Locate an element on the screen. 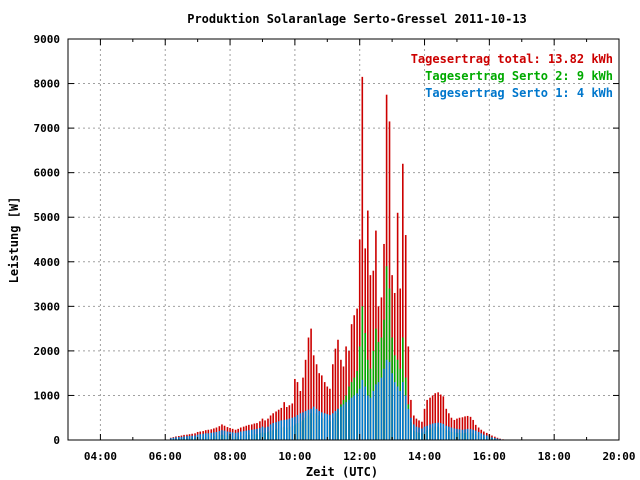 Image resolution: width=640 pixels, height=480 pixels. x-tick-label: 18:00 is located at coordinates (554, 456).